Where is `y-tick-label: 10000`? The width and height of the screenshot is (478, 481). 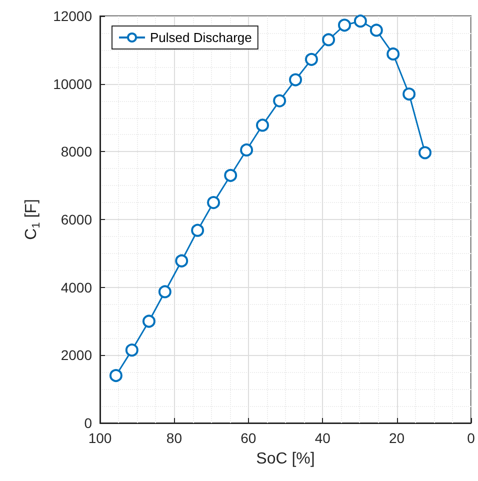
y-tick-label: 10000 is located at coordinates (72, 84).